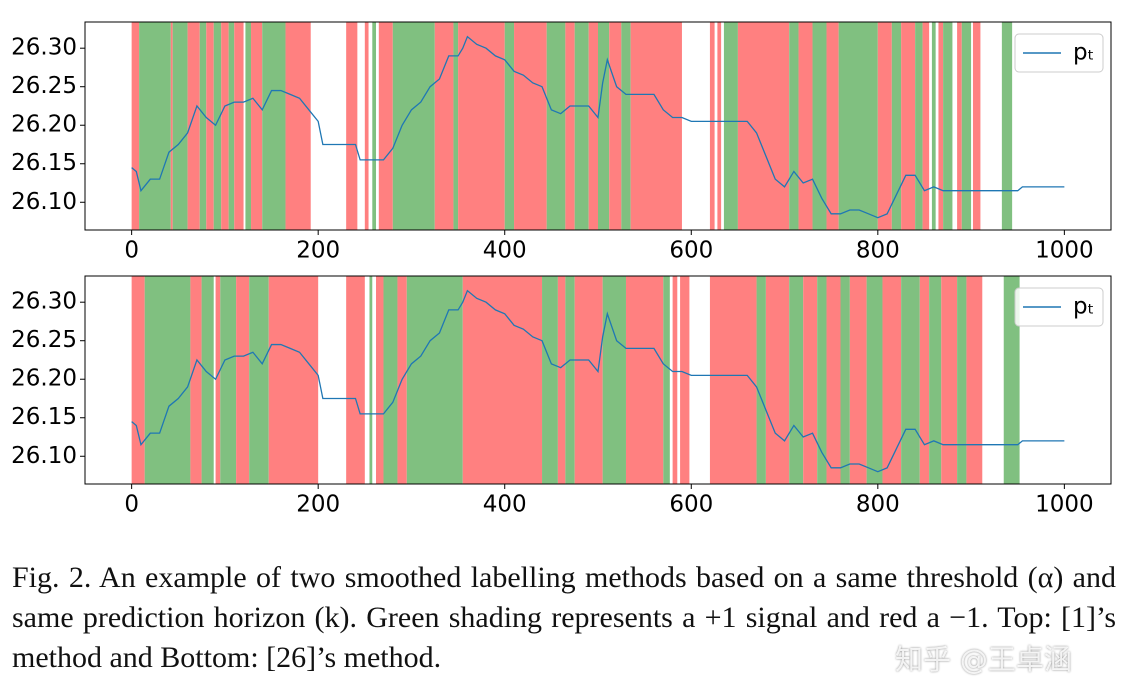 The height and width of the screenshot is (700, 1138). I want to click on y-tick-label: 26.30, so click(44, 302).